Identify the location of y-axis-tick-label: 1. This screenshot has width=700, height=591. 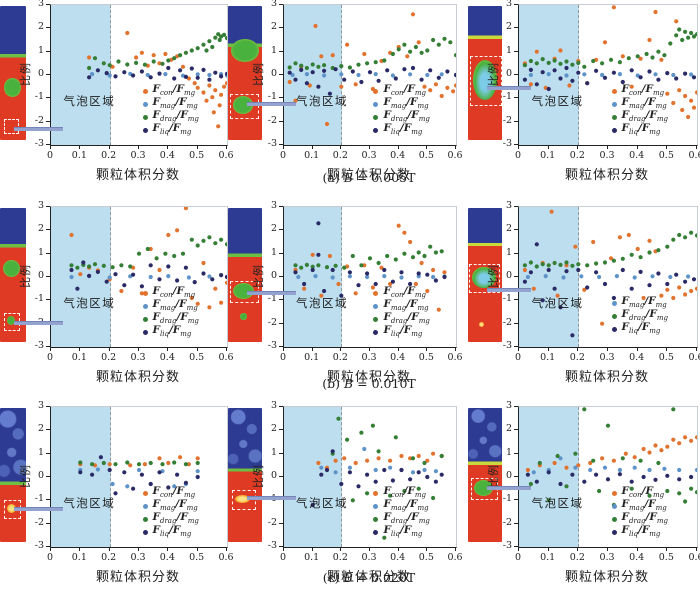
(508, 452).